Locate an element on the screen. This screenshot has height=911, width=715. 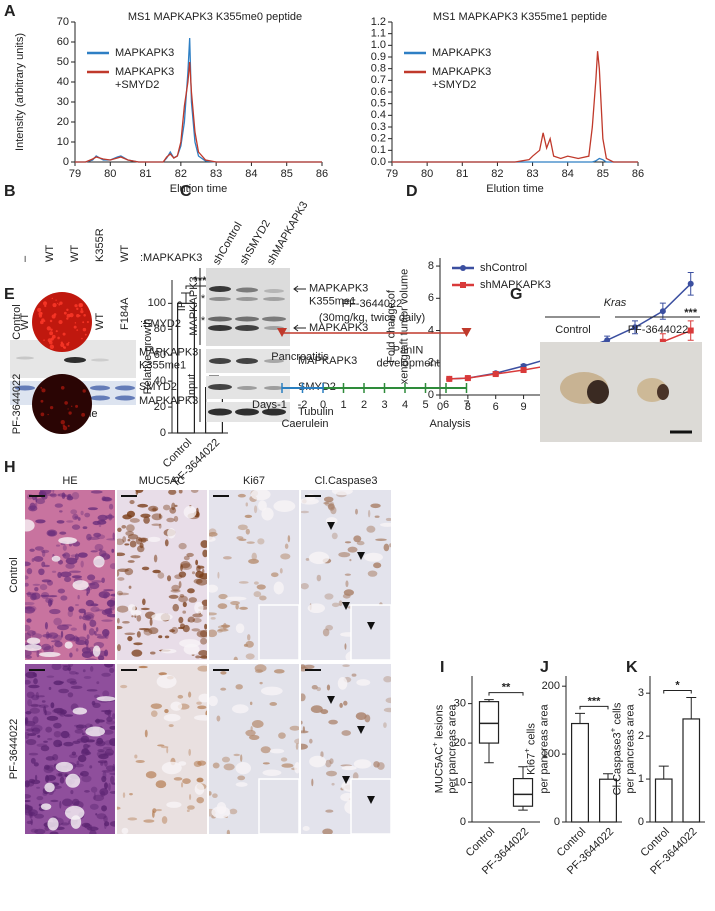
x-tick-label: 0 is located at coordinates (440, 407).